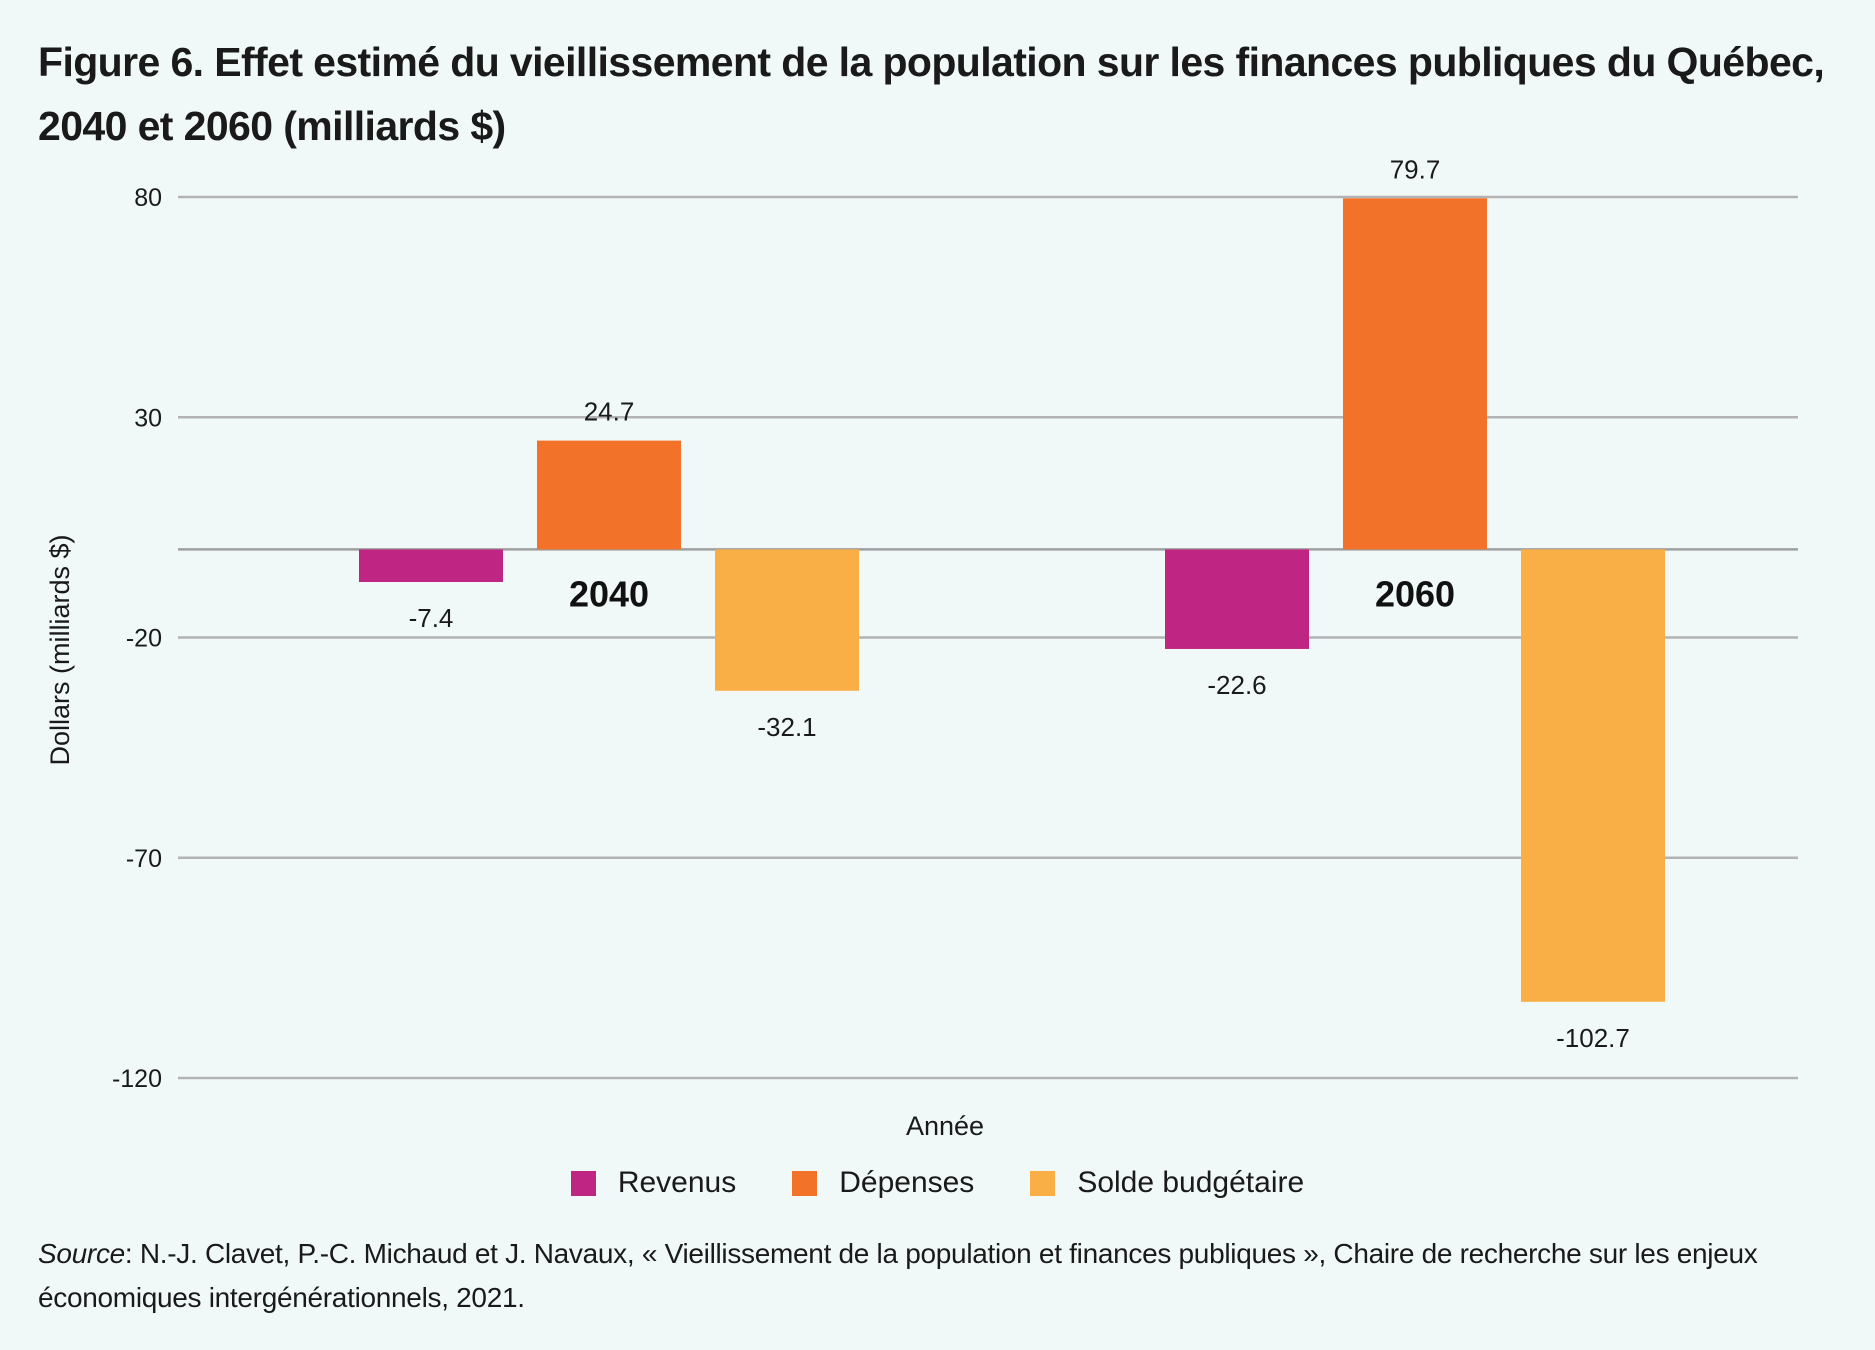 This screenshot has width=1875, height=1350. I want to click on legend-label: Dépenses, so click(907, 1182).